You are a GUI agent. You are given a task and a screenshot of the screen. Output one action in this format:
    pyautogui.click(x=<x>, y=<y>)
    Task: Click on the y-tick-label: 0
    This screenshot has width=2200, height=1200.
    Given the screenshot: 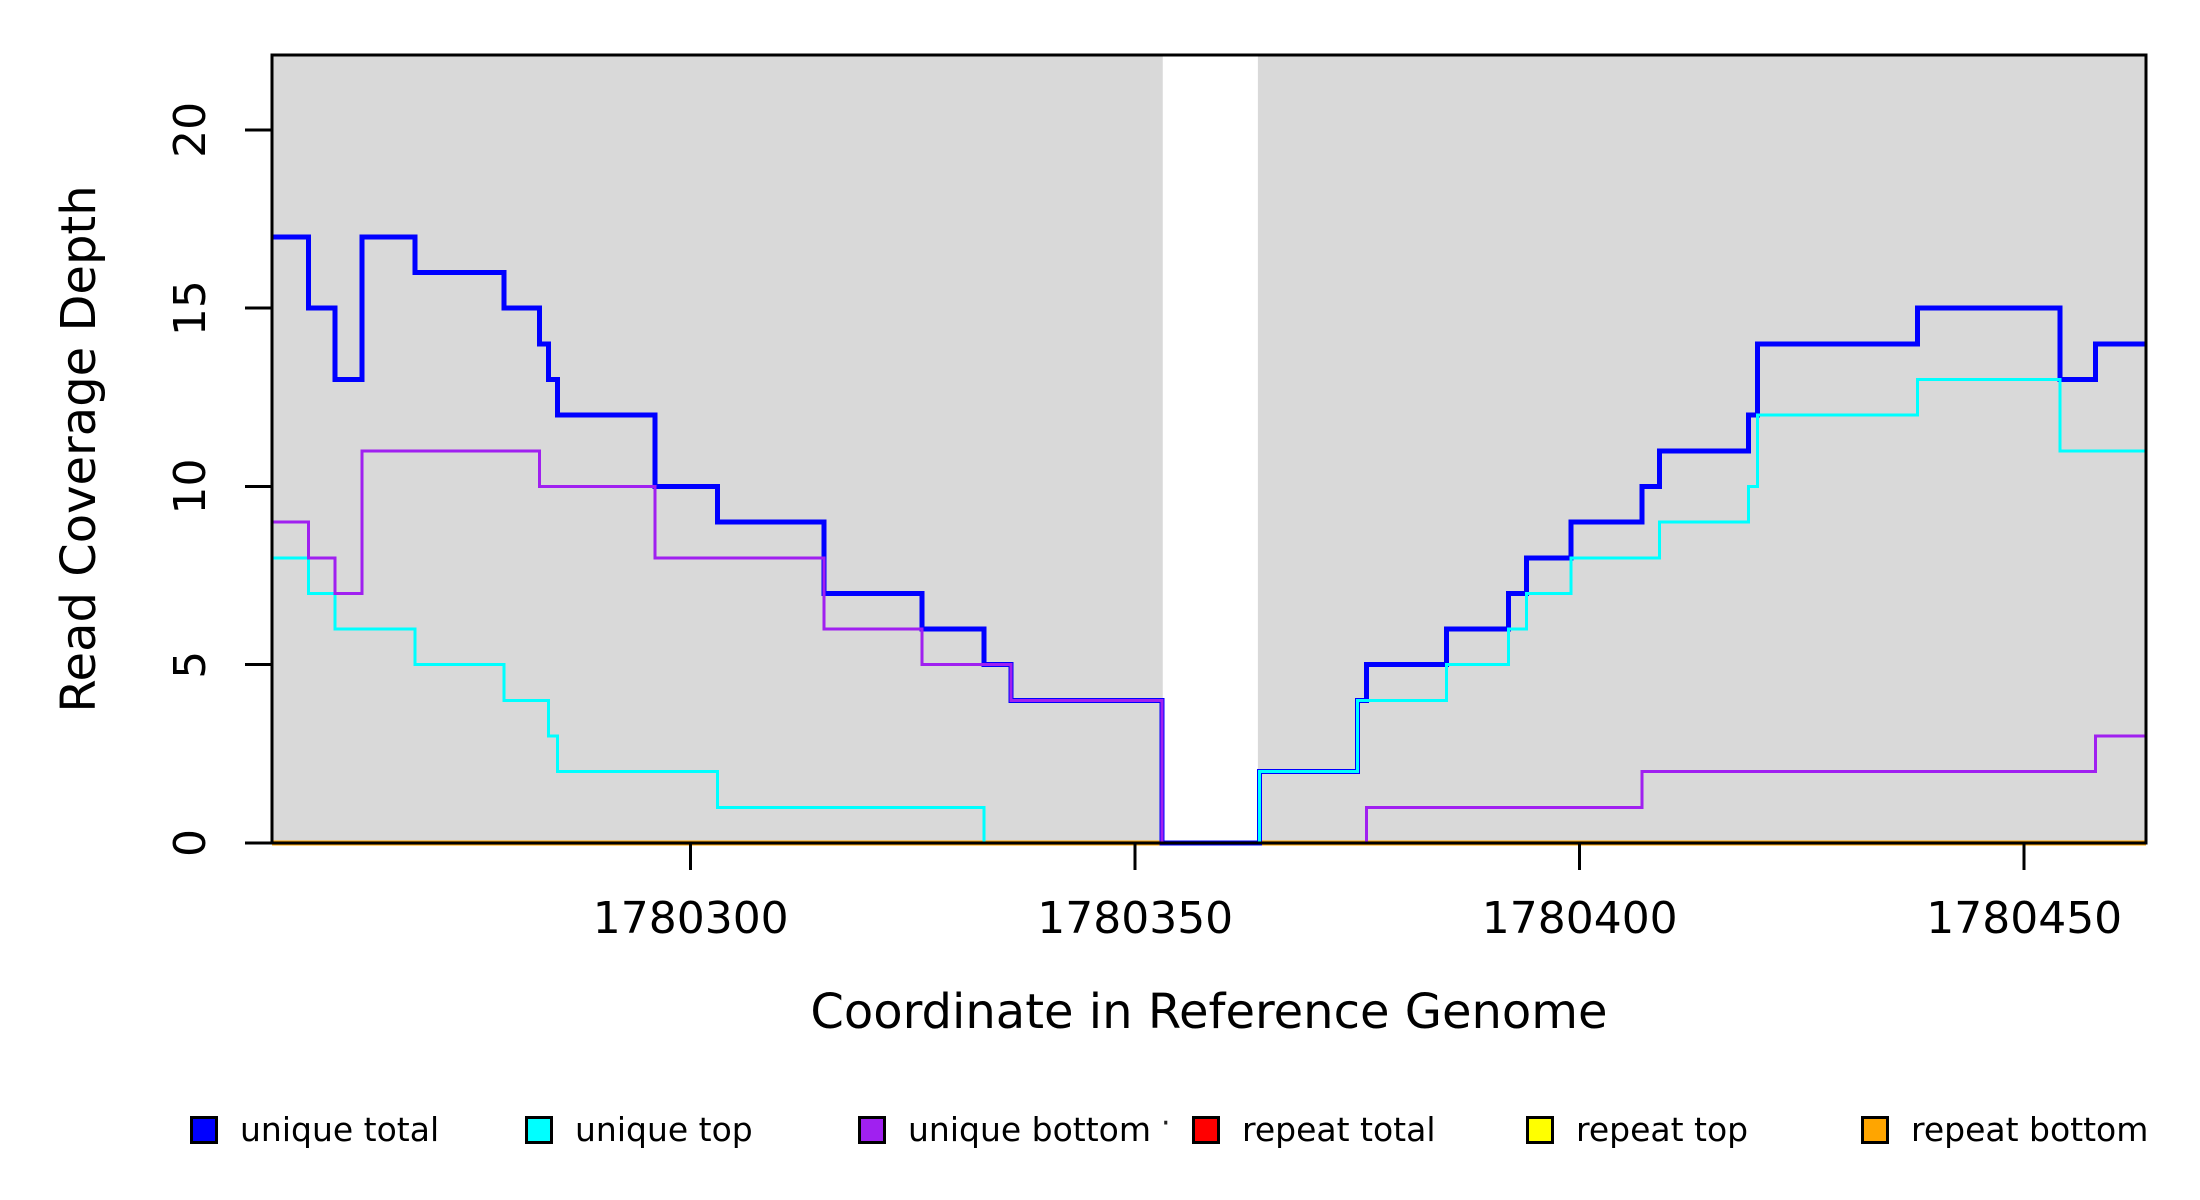 What is the action you would take?
    pyautogui.click(x=190, y=843)
    